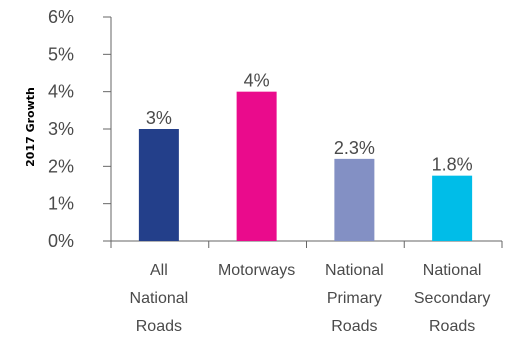 Image resolution: width=521 pixels, height=337 pixels. What do you see at coordinates (61, 166) in the screenshot?
I see `y-tick-label: 2%` at bounding box center [61, 166].